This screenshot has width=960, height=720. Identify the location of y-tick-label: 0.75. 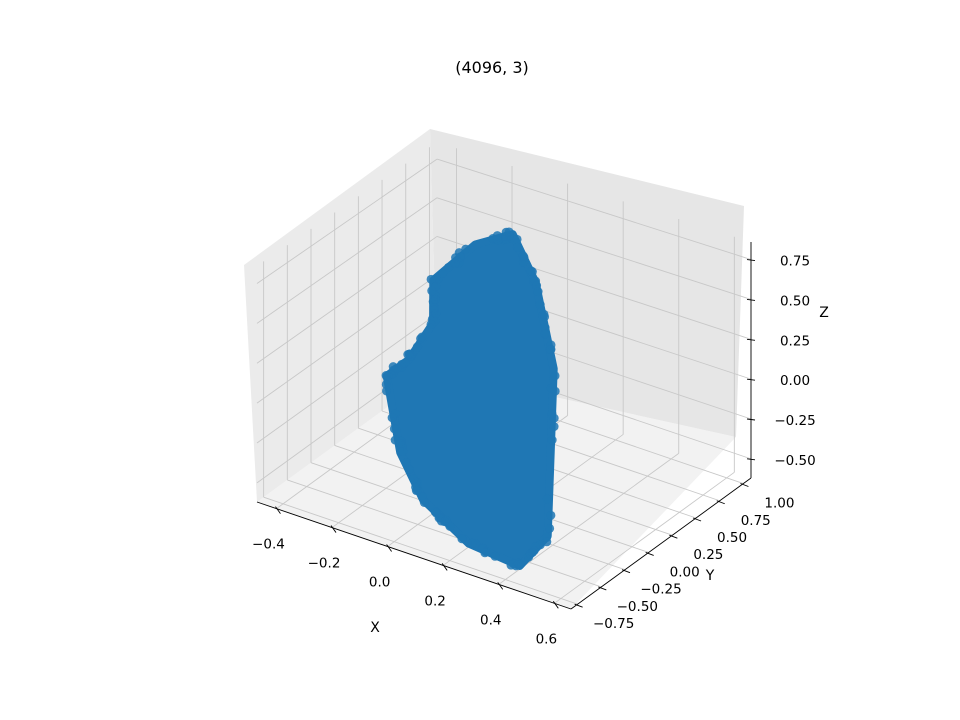
(756, 521).